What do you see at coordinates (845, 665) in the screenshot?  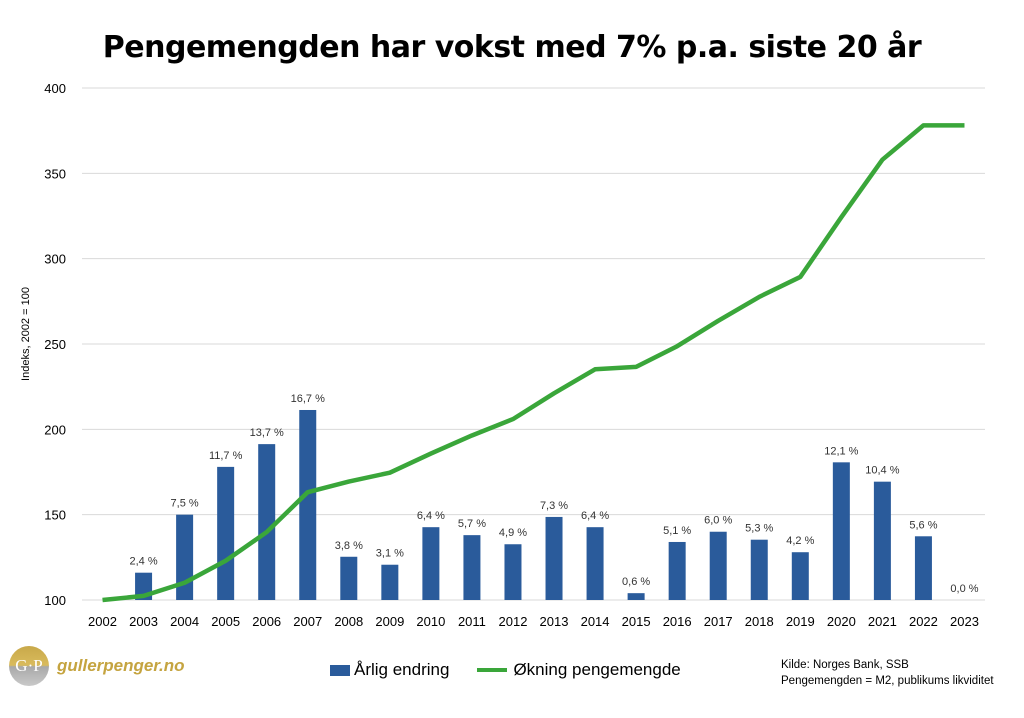 I see `source-line: Kilde: Norges Bank, SSB` at bounding box center [845, 665].